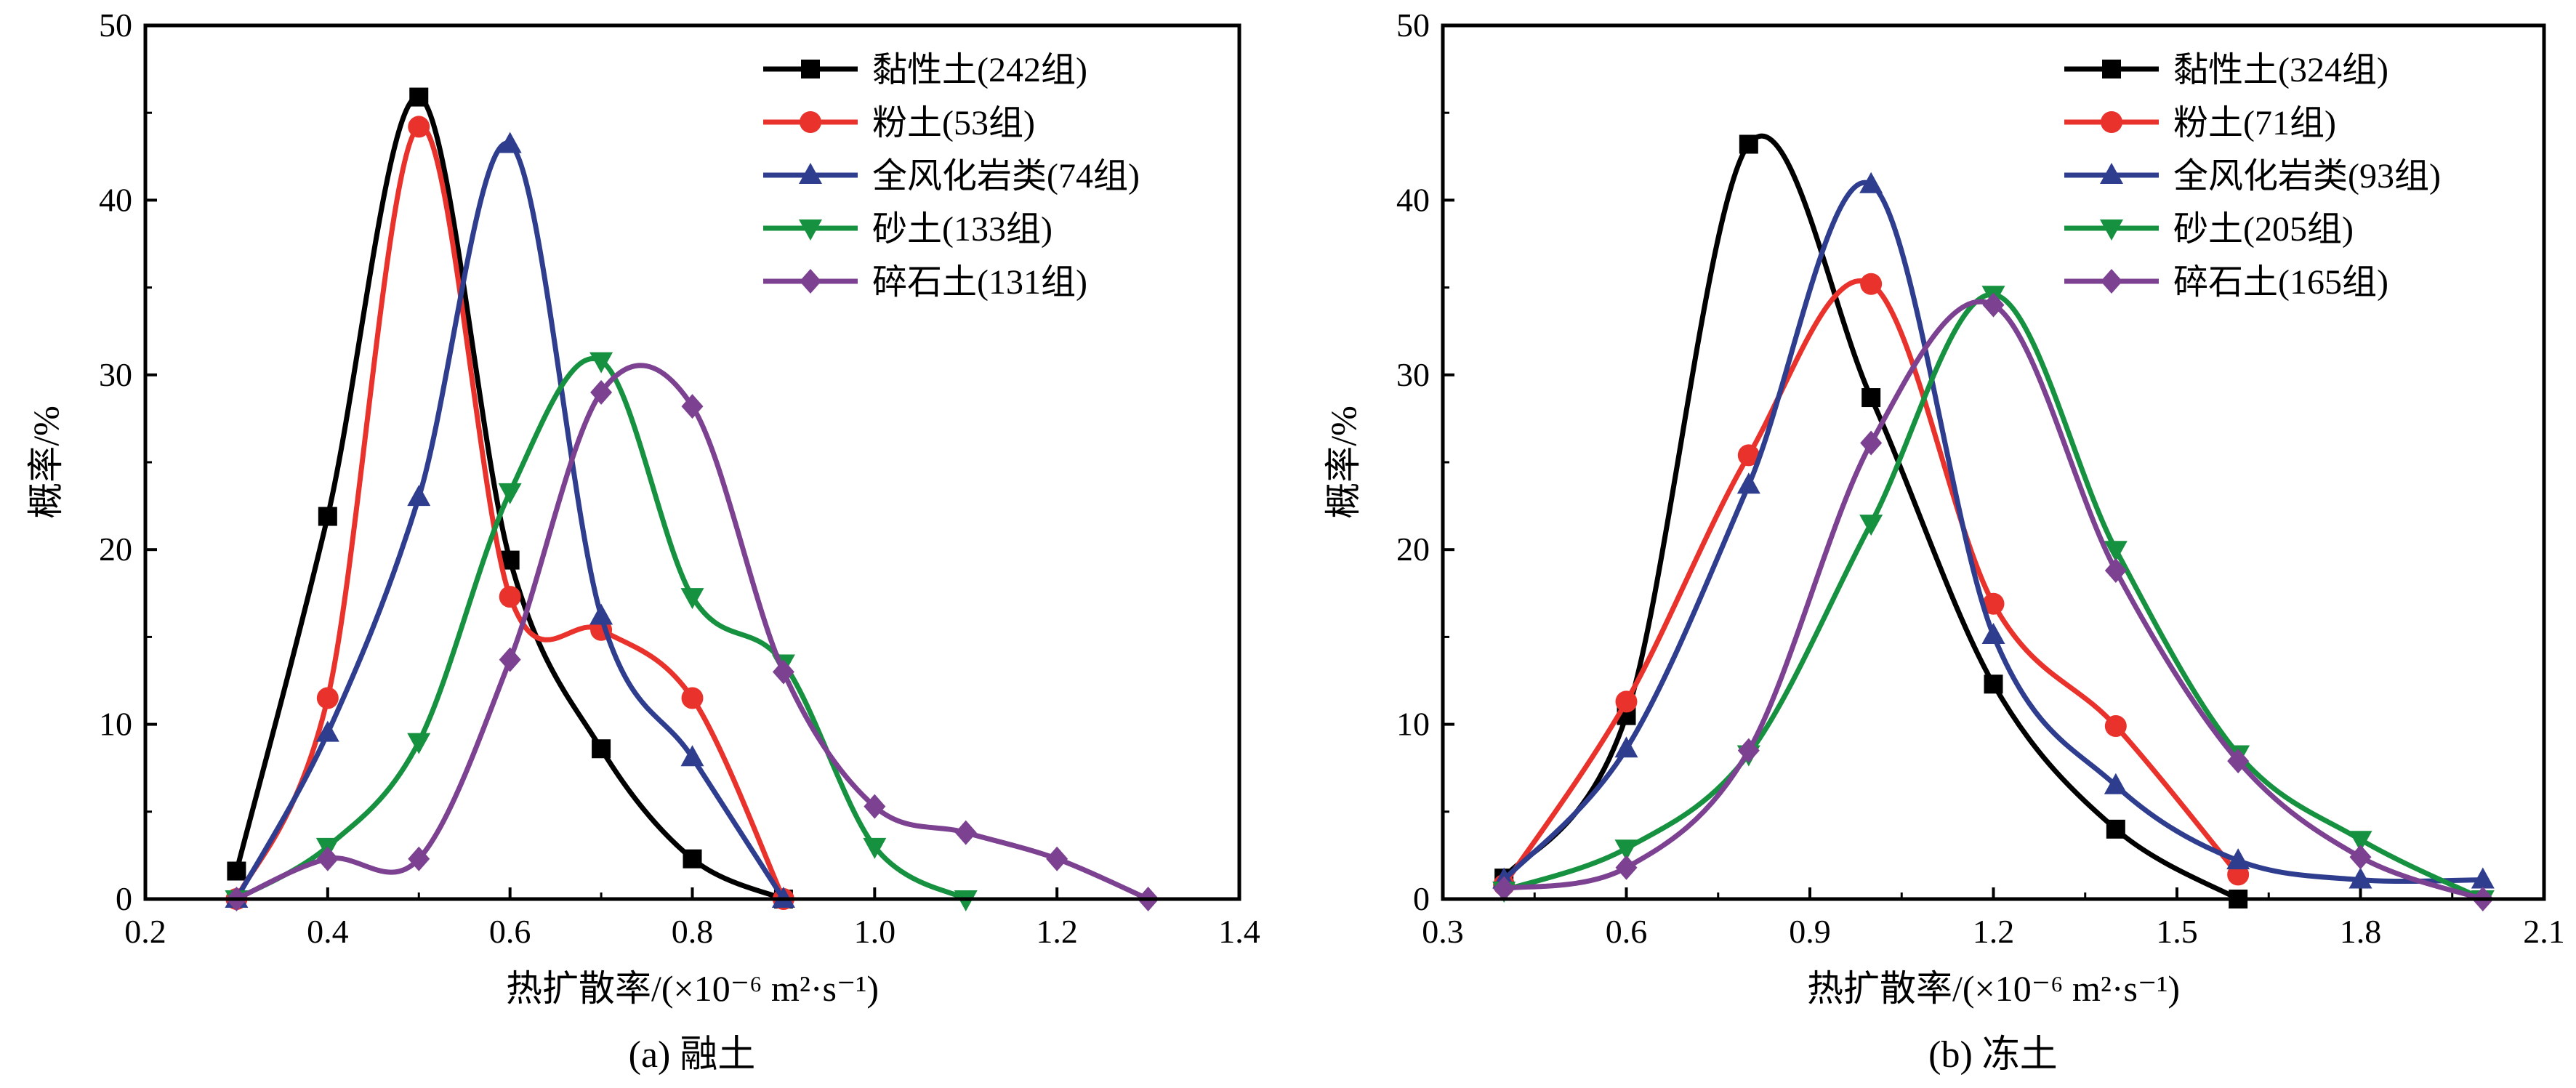  What do you see at coordinates (145, 932) in the screenshot?
I see `x-tick-label-a: 0.2` at bounding box center [145, 932].